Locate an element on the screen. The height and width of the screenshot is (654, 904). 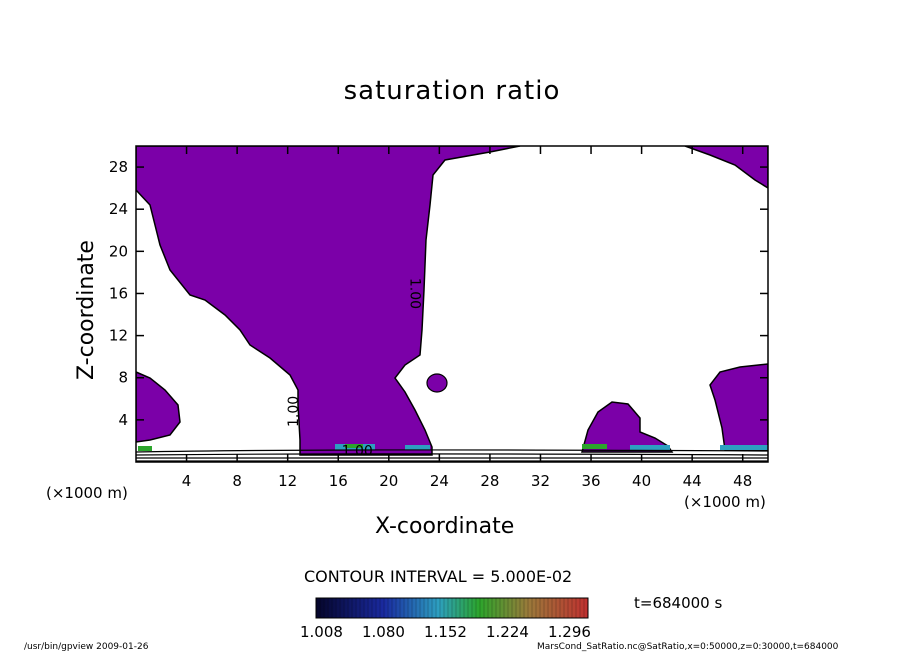
x-tick-label: 40 is located at coordinates (641, 481).